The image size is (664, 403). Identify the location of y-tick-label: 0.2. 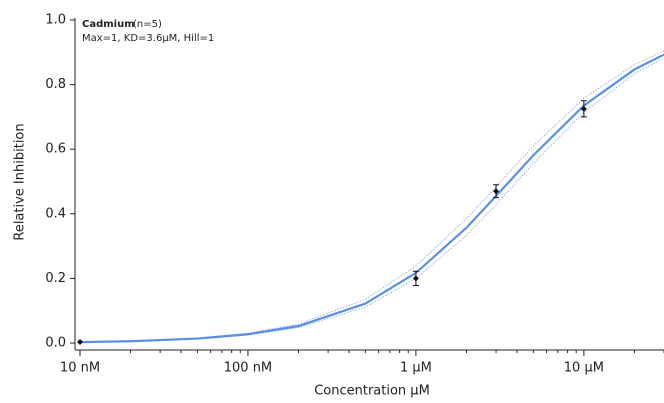
(55, 278).